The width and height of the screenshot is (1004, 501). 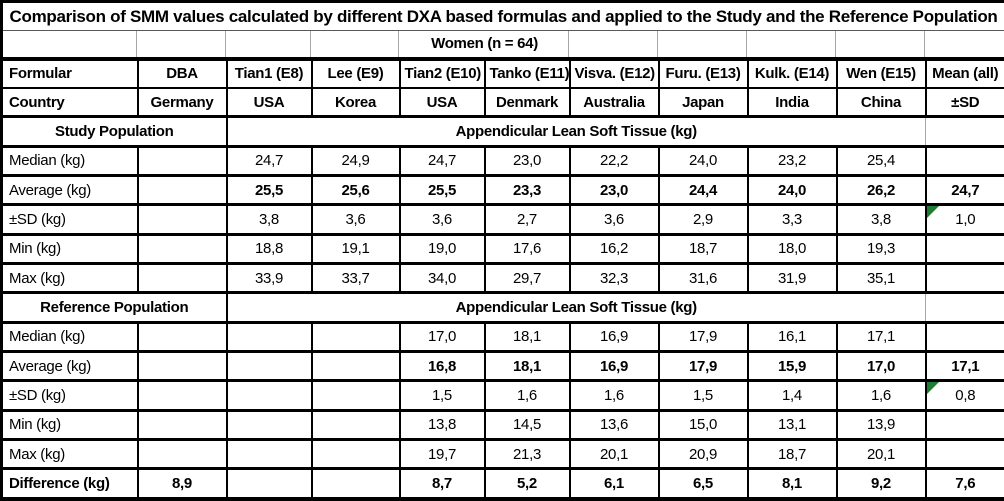 I want to click on col-header-kulk: Kulk. (E14), so click(x=792, y=73).